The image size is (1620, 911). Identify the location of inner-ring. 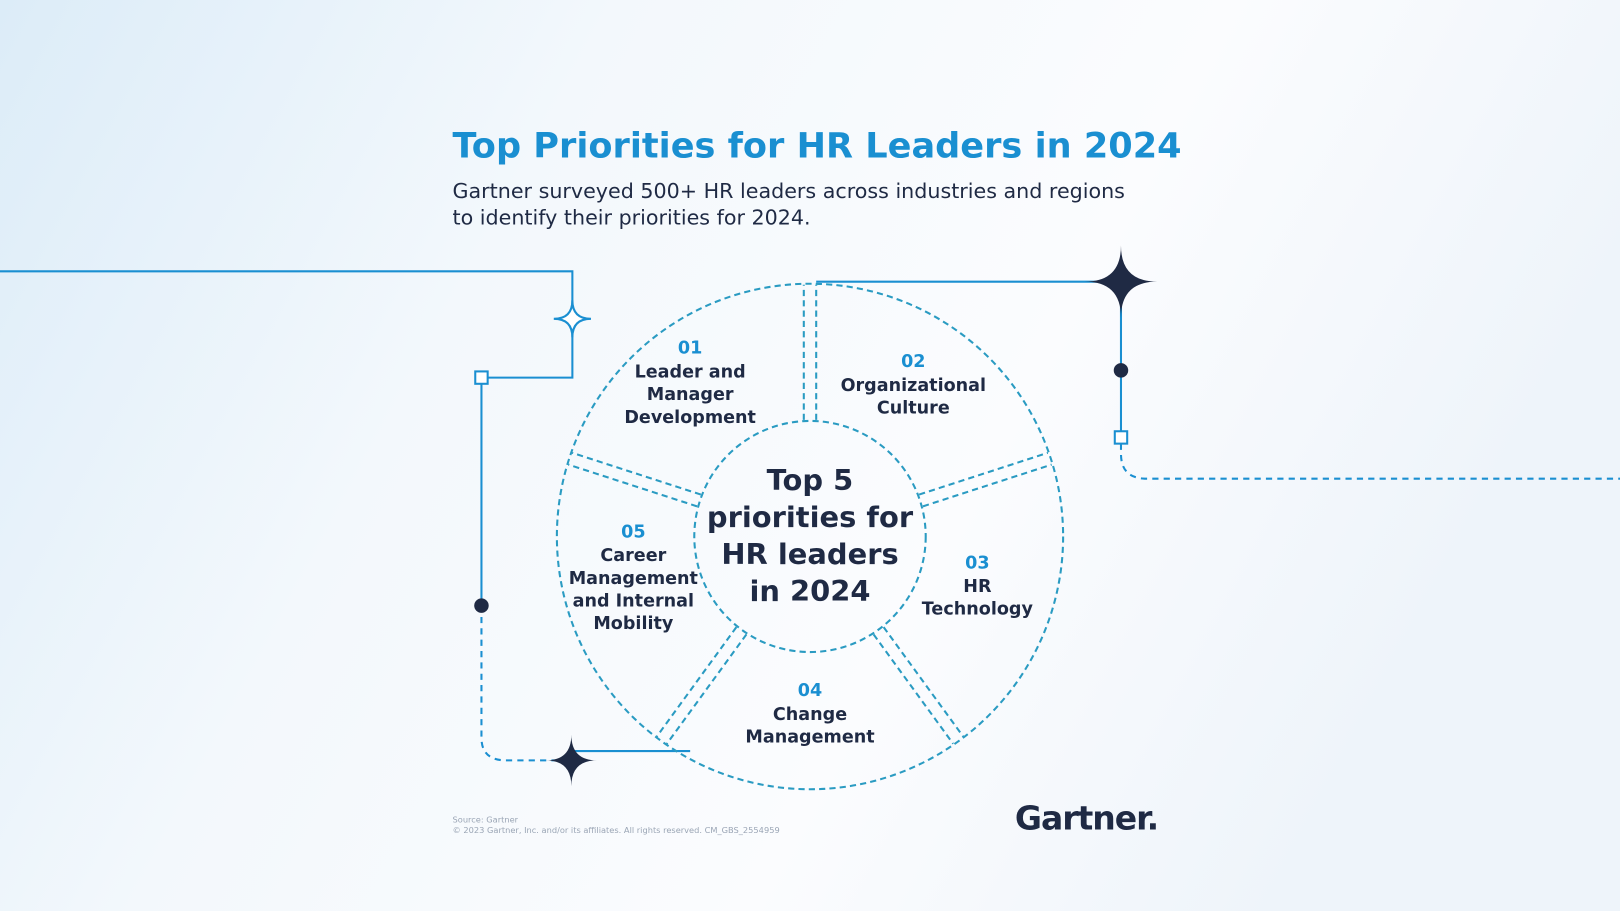
(810, 536).